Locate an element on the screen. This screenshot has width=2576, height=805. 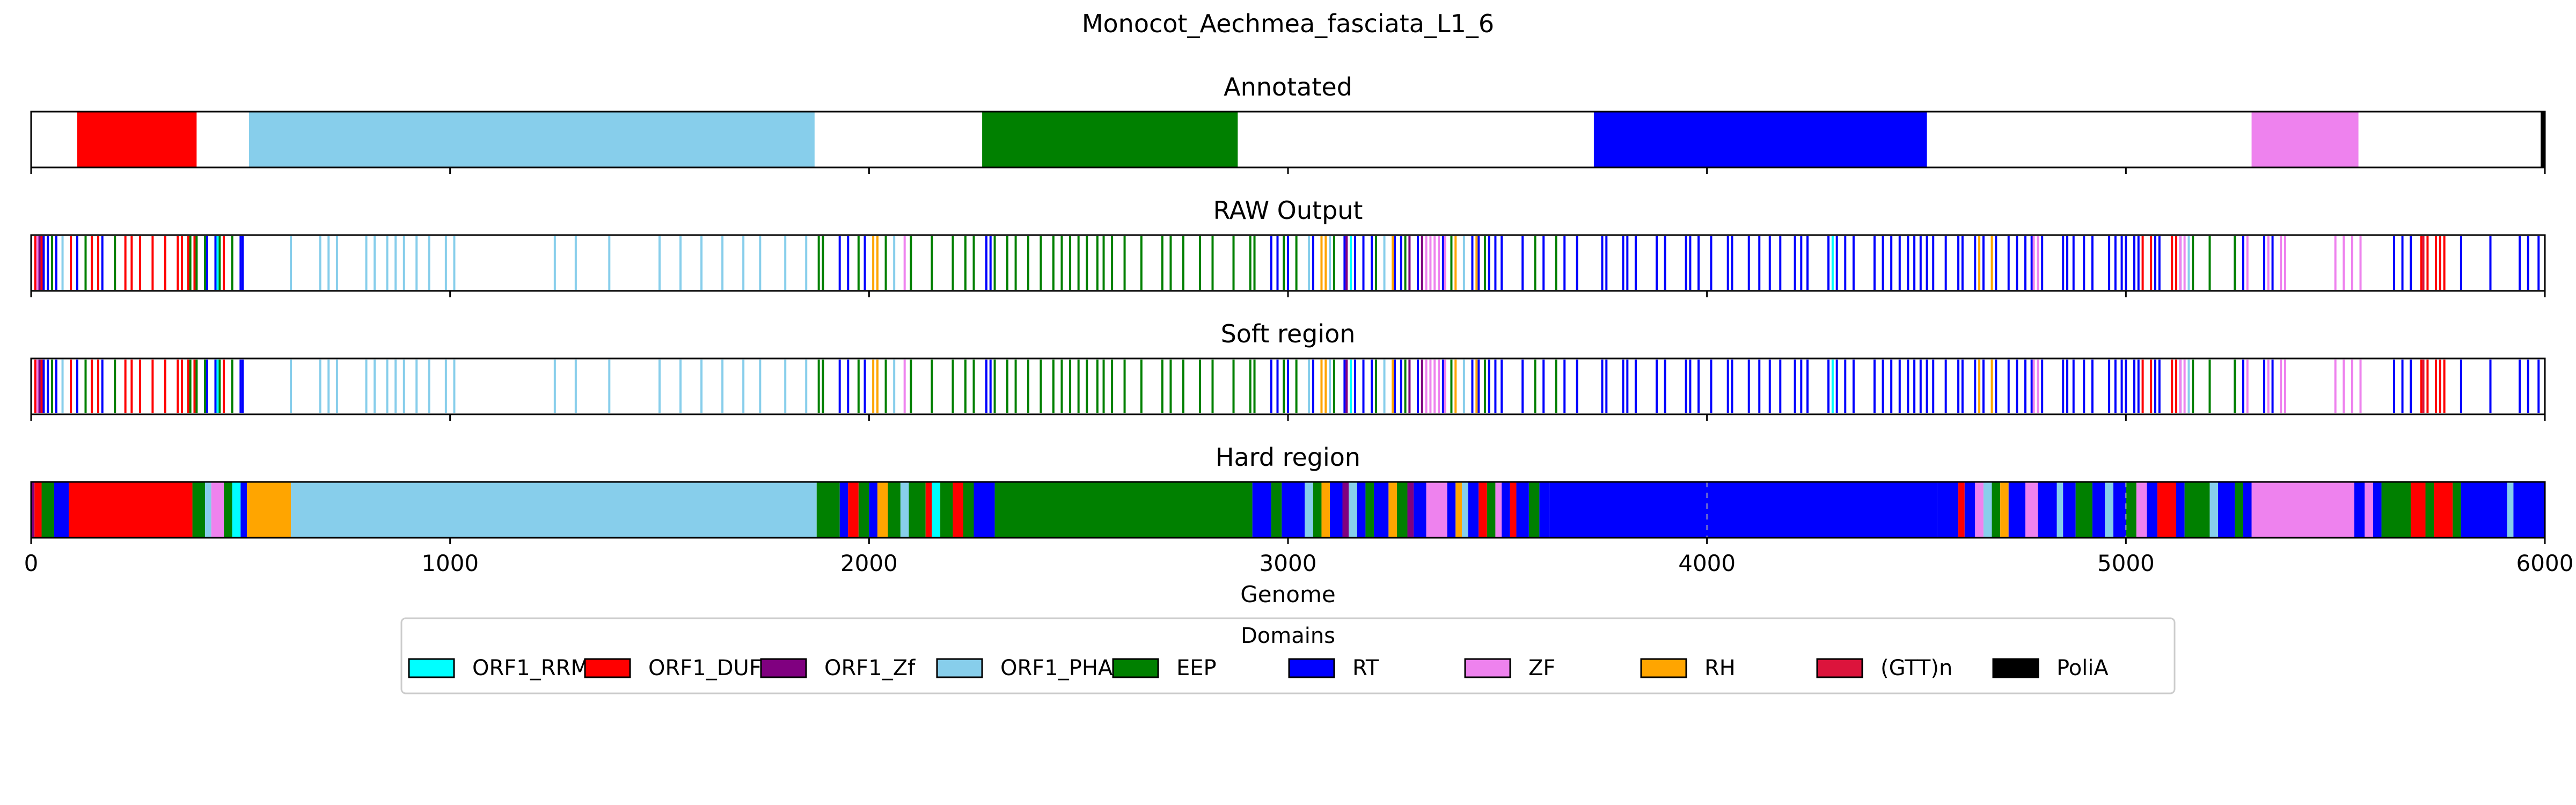
x-tick-label: 2000 is located at coordinates (869, 563).